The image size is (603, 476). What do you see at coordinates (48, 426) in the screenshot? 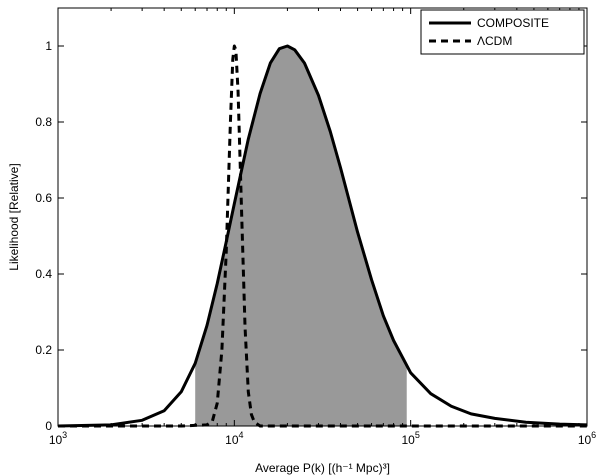
I see `y-tick-label: 0` at bounding box center [48, 426].